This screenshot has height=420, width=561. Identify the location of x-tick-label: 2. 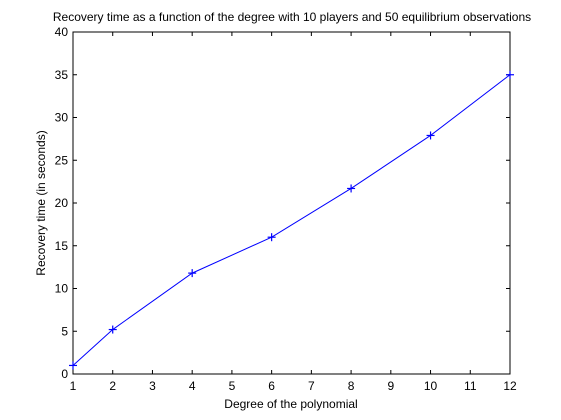
(112, 386).